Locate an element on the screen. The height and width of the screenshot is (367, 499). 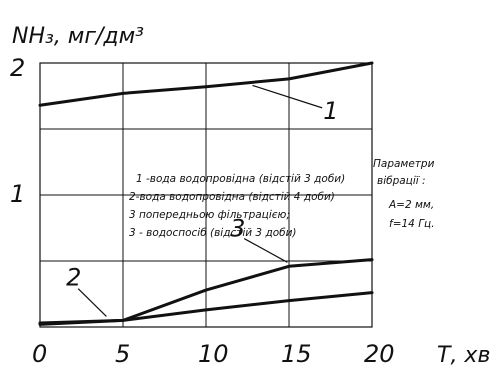
parameter-amplitude: А=2 мм, is located at coordinates (411, 205).